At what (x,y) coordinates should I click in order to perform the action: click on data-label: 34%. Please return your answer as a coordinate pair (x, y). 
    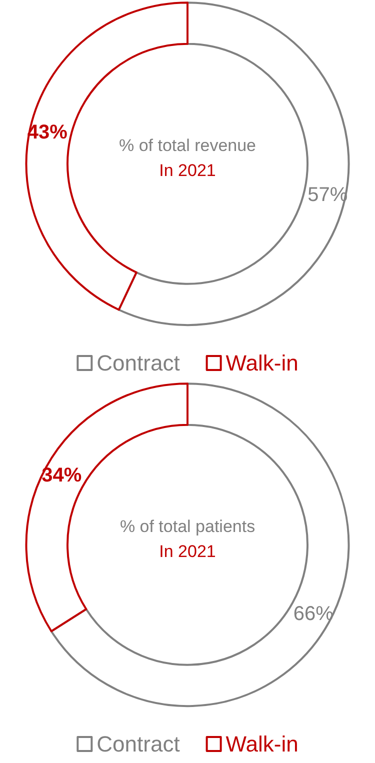
    Looking at the image, I should click on (62, 475).